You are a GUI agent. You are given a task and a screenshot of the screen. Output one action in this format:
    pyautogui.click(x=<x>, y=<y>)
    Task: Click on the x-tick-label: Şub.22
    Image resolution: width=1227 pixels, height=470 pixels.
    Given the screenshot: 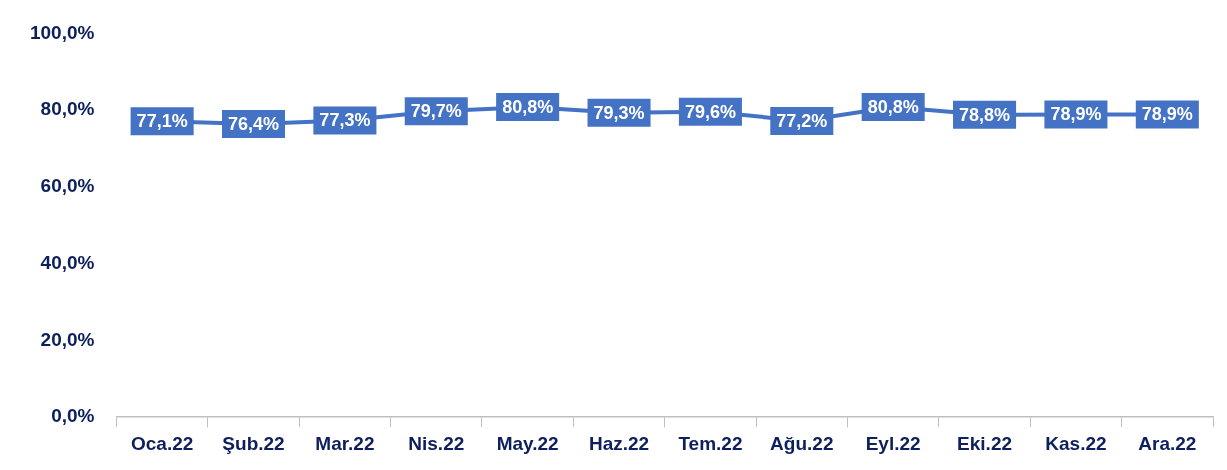 What is the action you would take?
    pyautogui.click(x=253, y=443)
    